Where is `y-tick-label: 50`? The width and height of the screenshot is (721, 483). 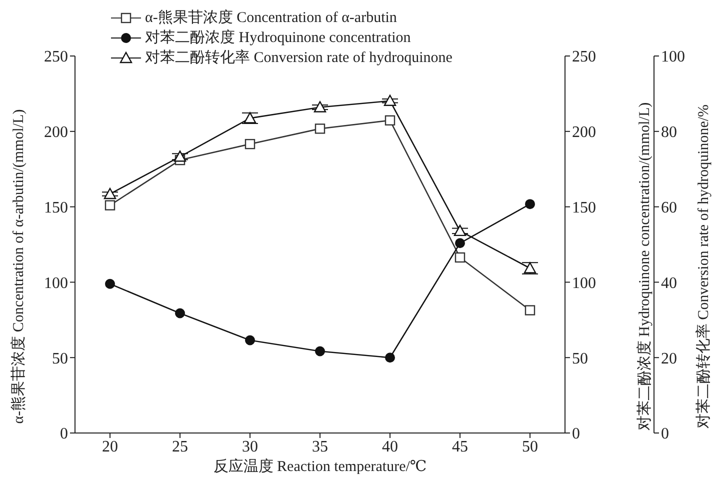 y-tick-label: 50 is located at coordinates (60, 359).